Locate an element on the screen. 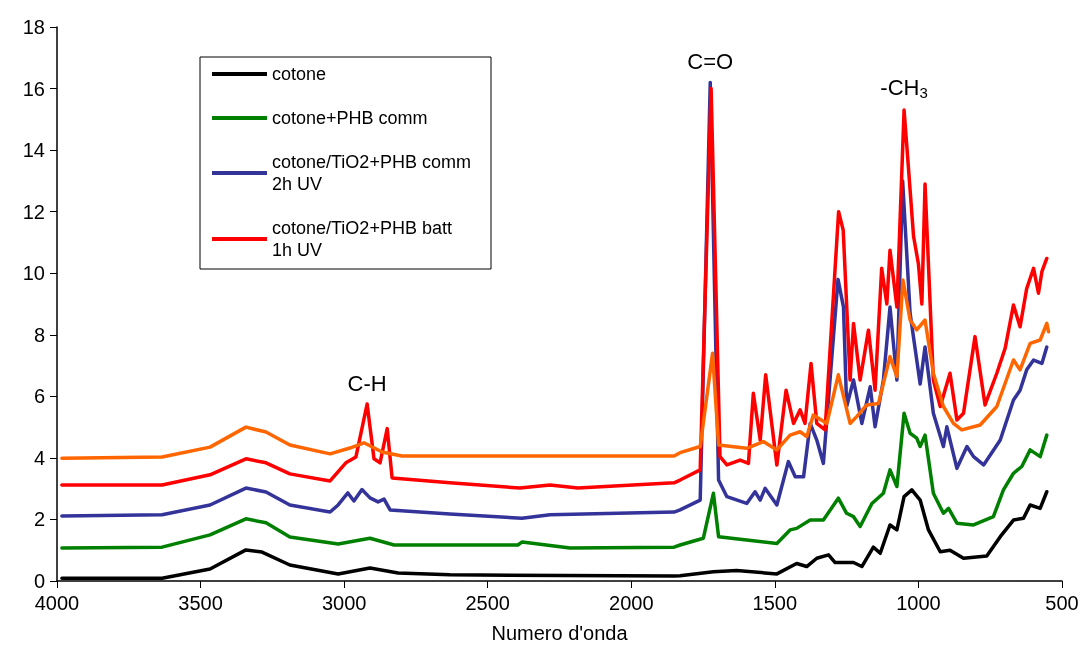 This screenshot has width=1087, height=661. x-tick-label: 1000 is located at coordinates (918, 603).